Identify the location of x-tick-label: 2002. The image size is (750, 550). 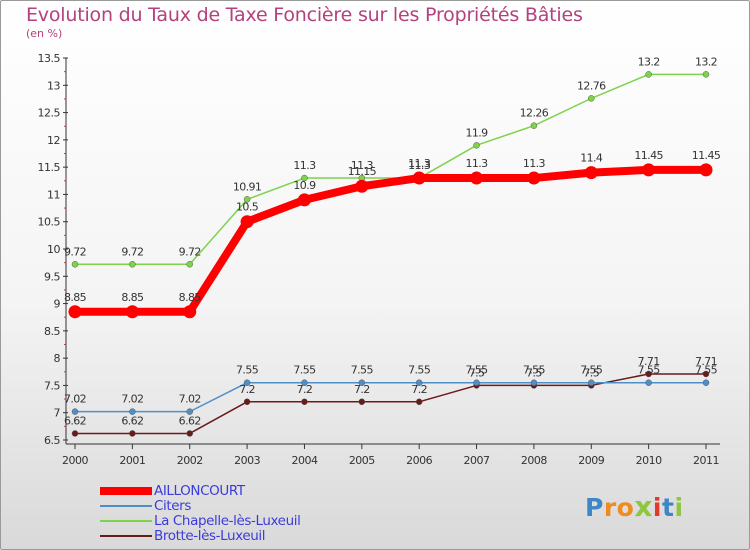
(190, 460).